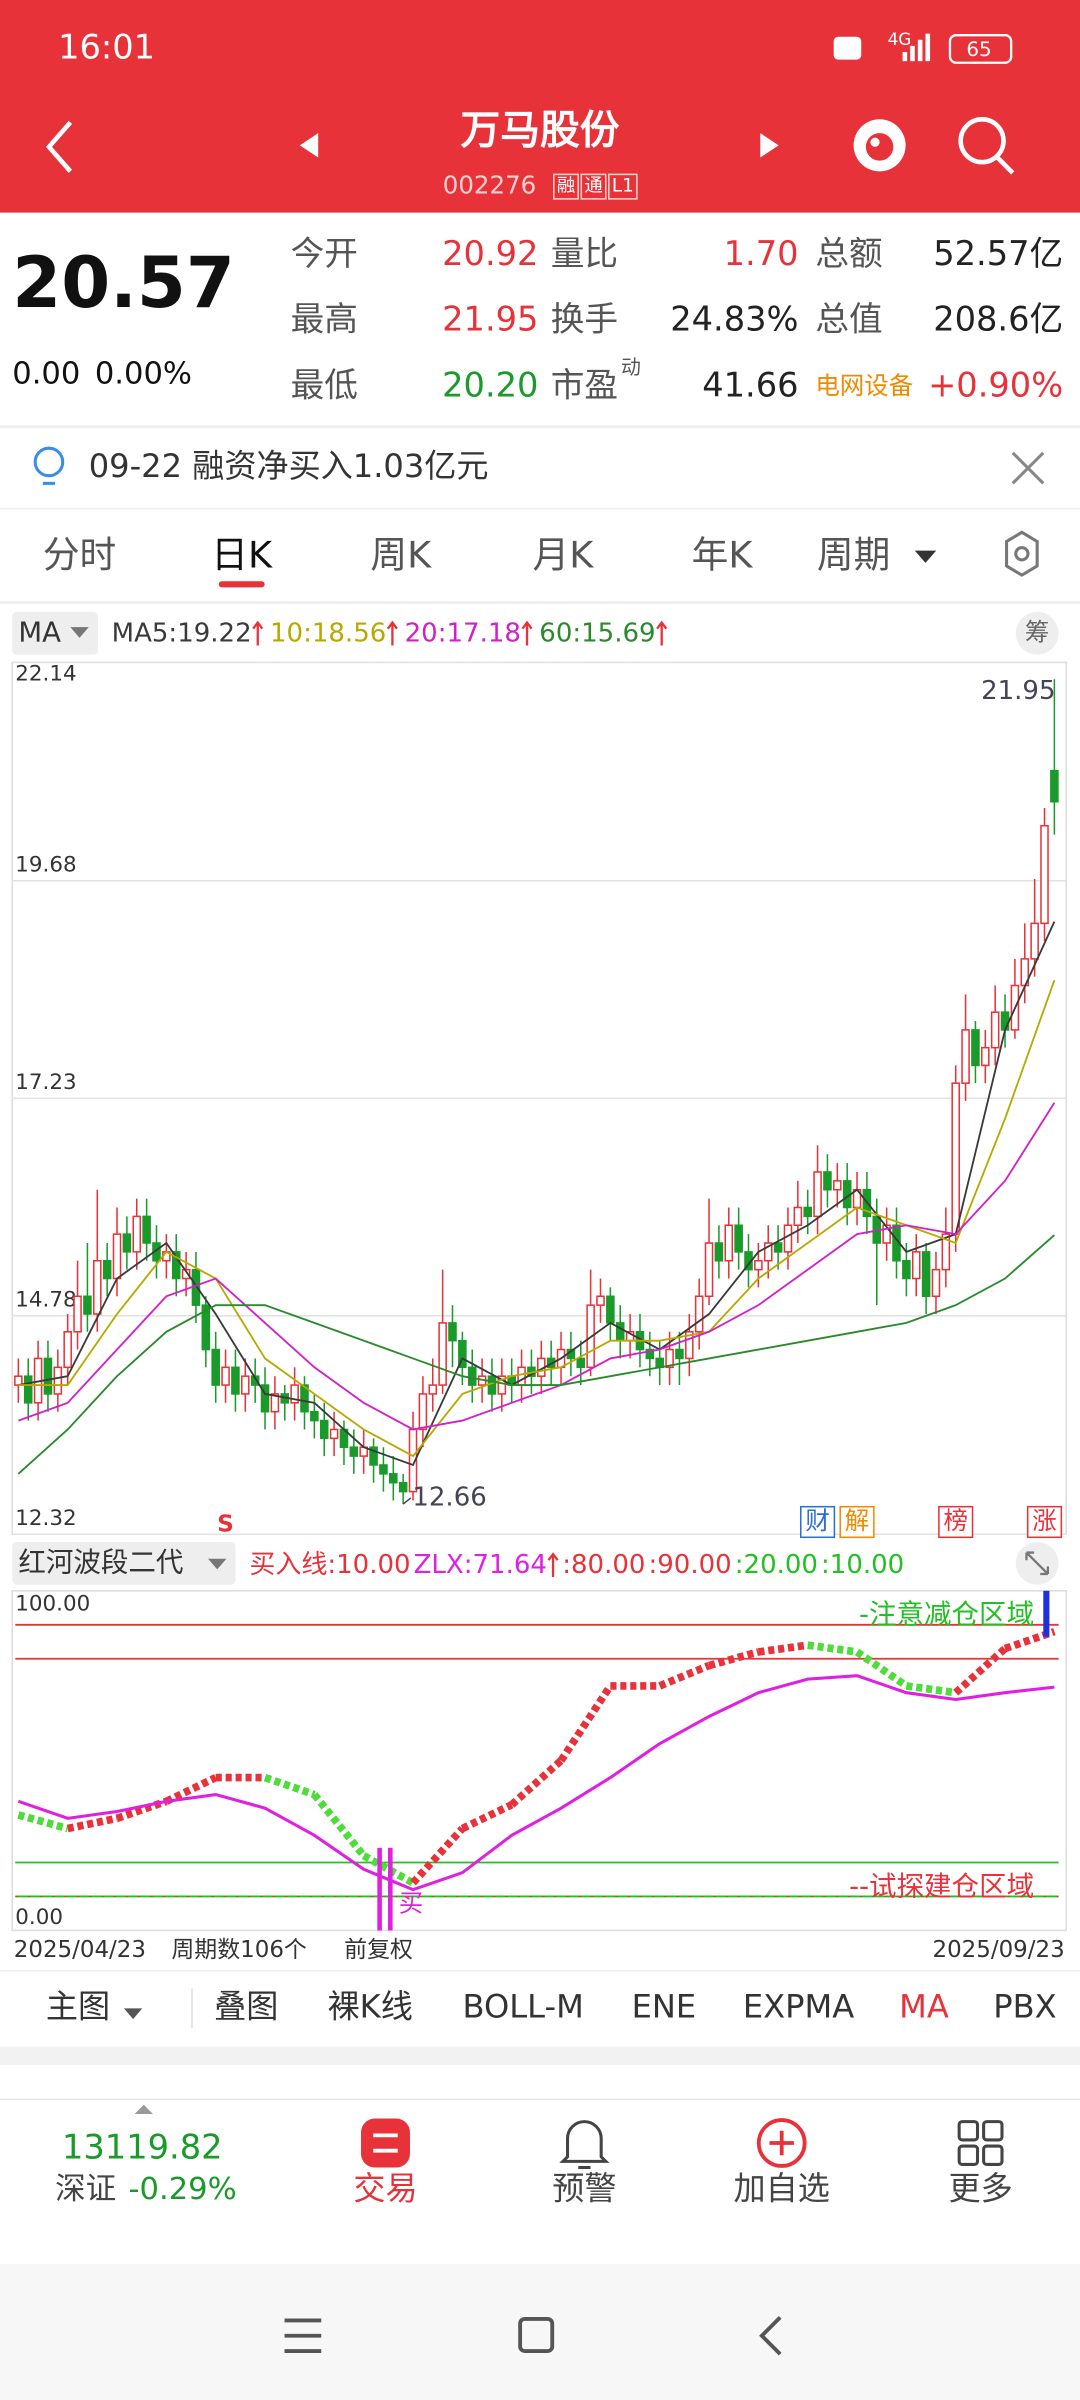  I want to click on tab: 年K, so click(723, 554).